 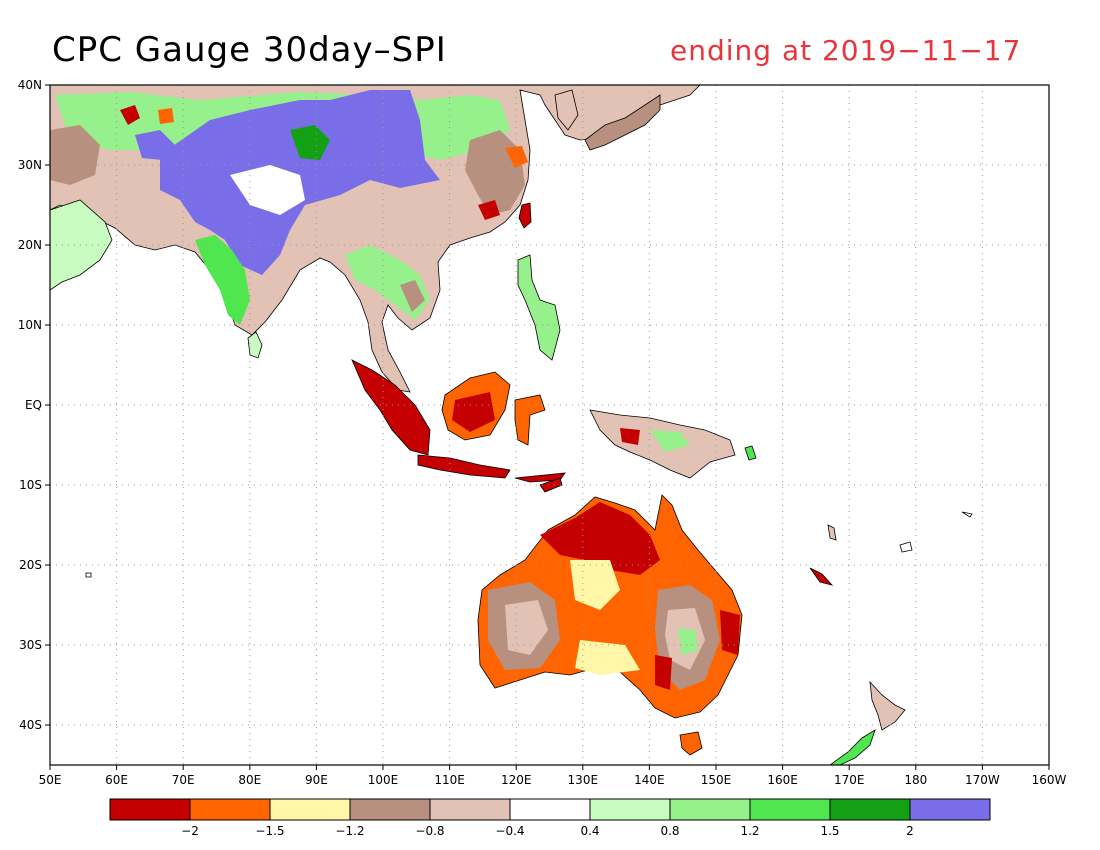 What do you see at coordinates (630, 436) in the screenshot?
I see `spi-ng-red` at bounding box center [630, 436].